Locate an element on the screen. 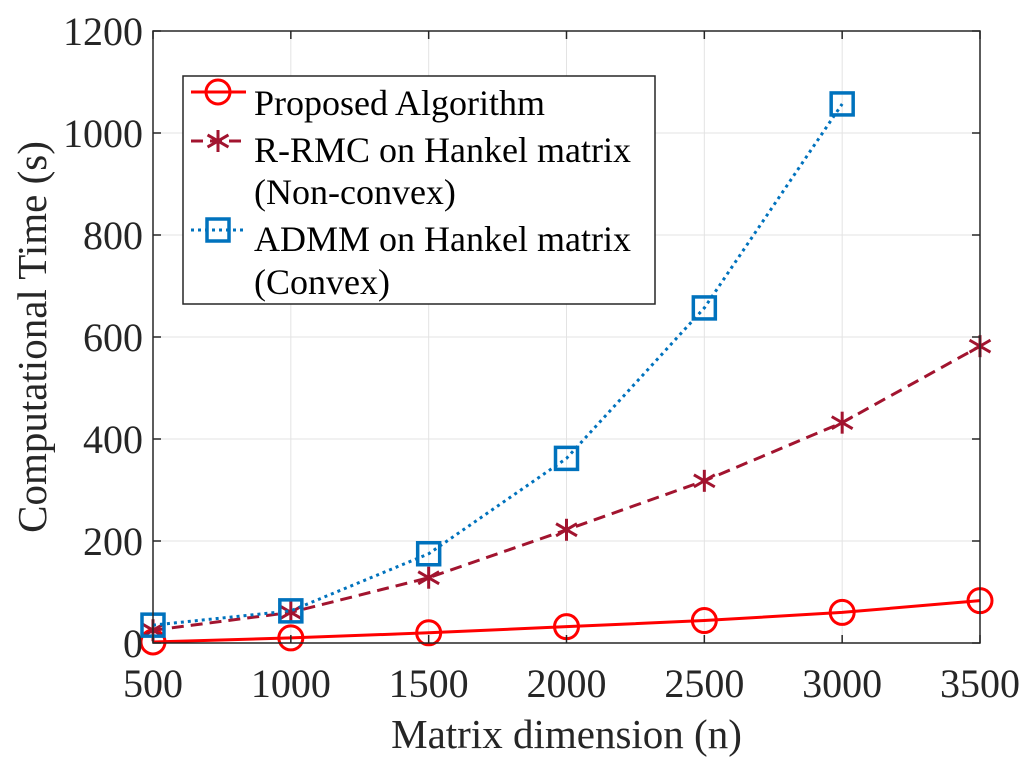  x-tick-label: 1500 is located at coordinates (429, 683).